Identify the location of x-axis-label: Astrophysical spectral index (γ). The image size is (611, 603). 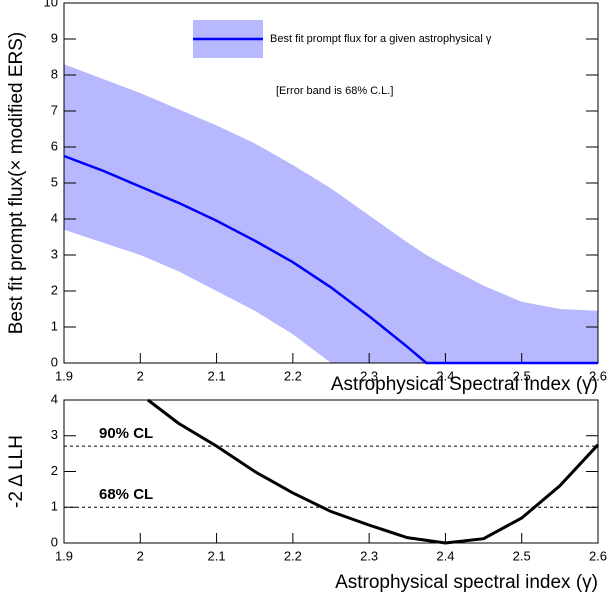
(466, 582).